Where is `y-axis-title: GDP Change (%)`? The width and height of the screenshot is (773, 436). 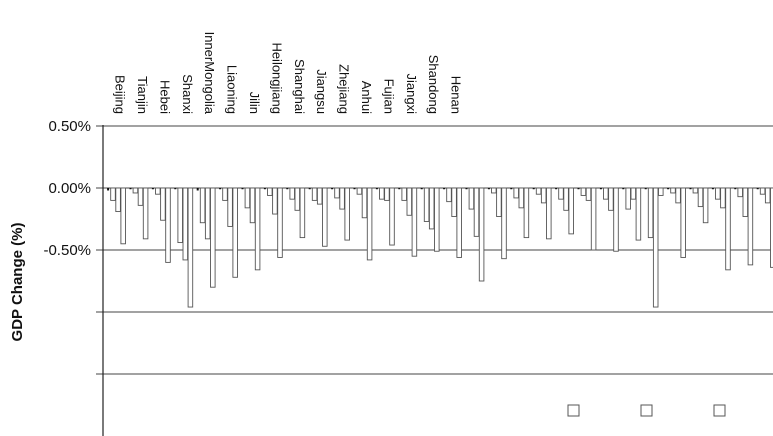 y-axis-title: GDP Change (%) is located at coordinates (17, 282).